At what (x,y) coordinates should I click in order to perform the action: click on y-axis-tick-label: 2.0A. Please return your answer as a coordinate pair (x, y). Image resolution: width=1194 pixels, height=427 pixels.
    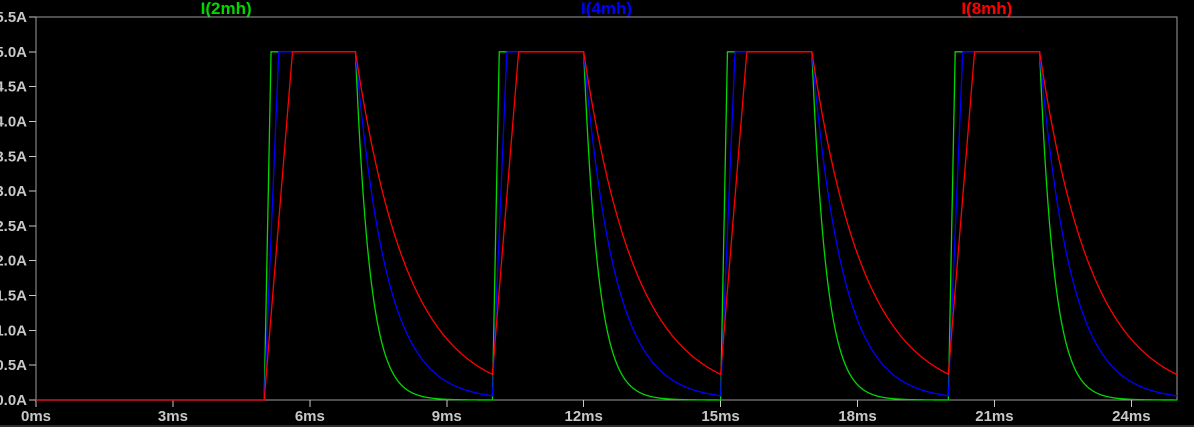
    Looking at the image, I should click on (13, 261).